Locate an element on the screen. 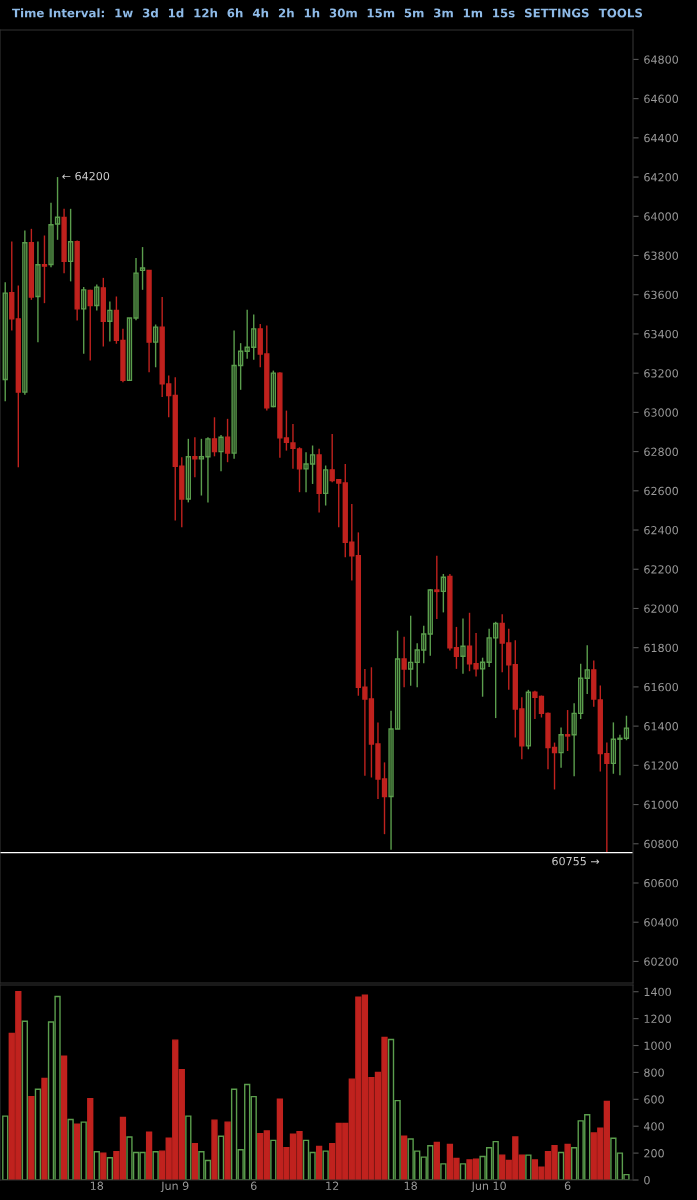 The image size is (697, 1200). y-tick-label: 62400 is located at coordinates (661, 530).